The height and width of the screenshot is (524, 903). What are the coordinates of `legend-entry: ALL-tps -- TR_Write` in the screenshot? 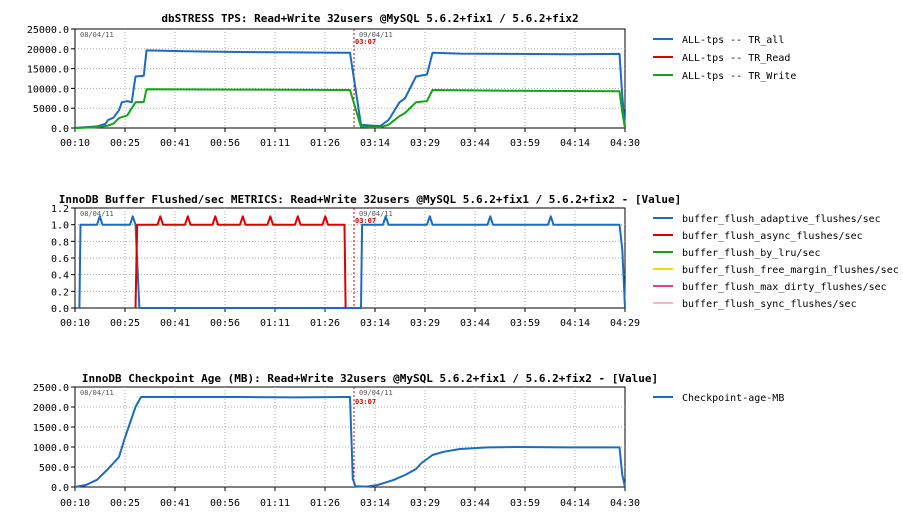 It's located at (739, 76).